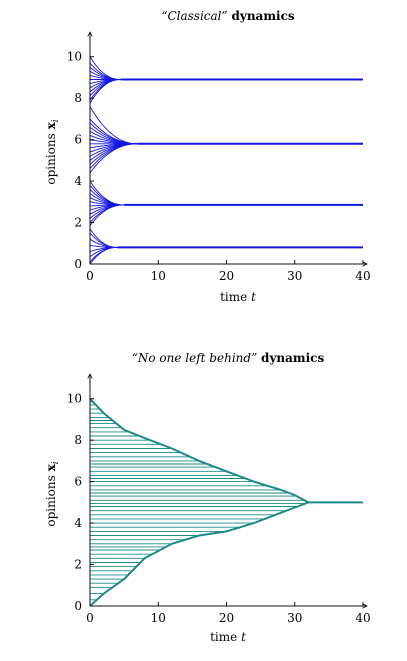 This screenshot has height=661, width=407. Describe the element at coordinates (228, 358) in the screenshot. I see `panel2-title: “No one left behind” dynamics` at that location.